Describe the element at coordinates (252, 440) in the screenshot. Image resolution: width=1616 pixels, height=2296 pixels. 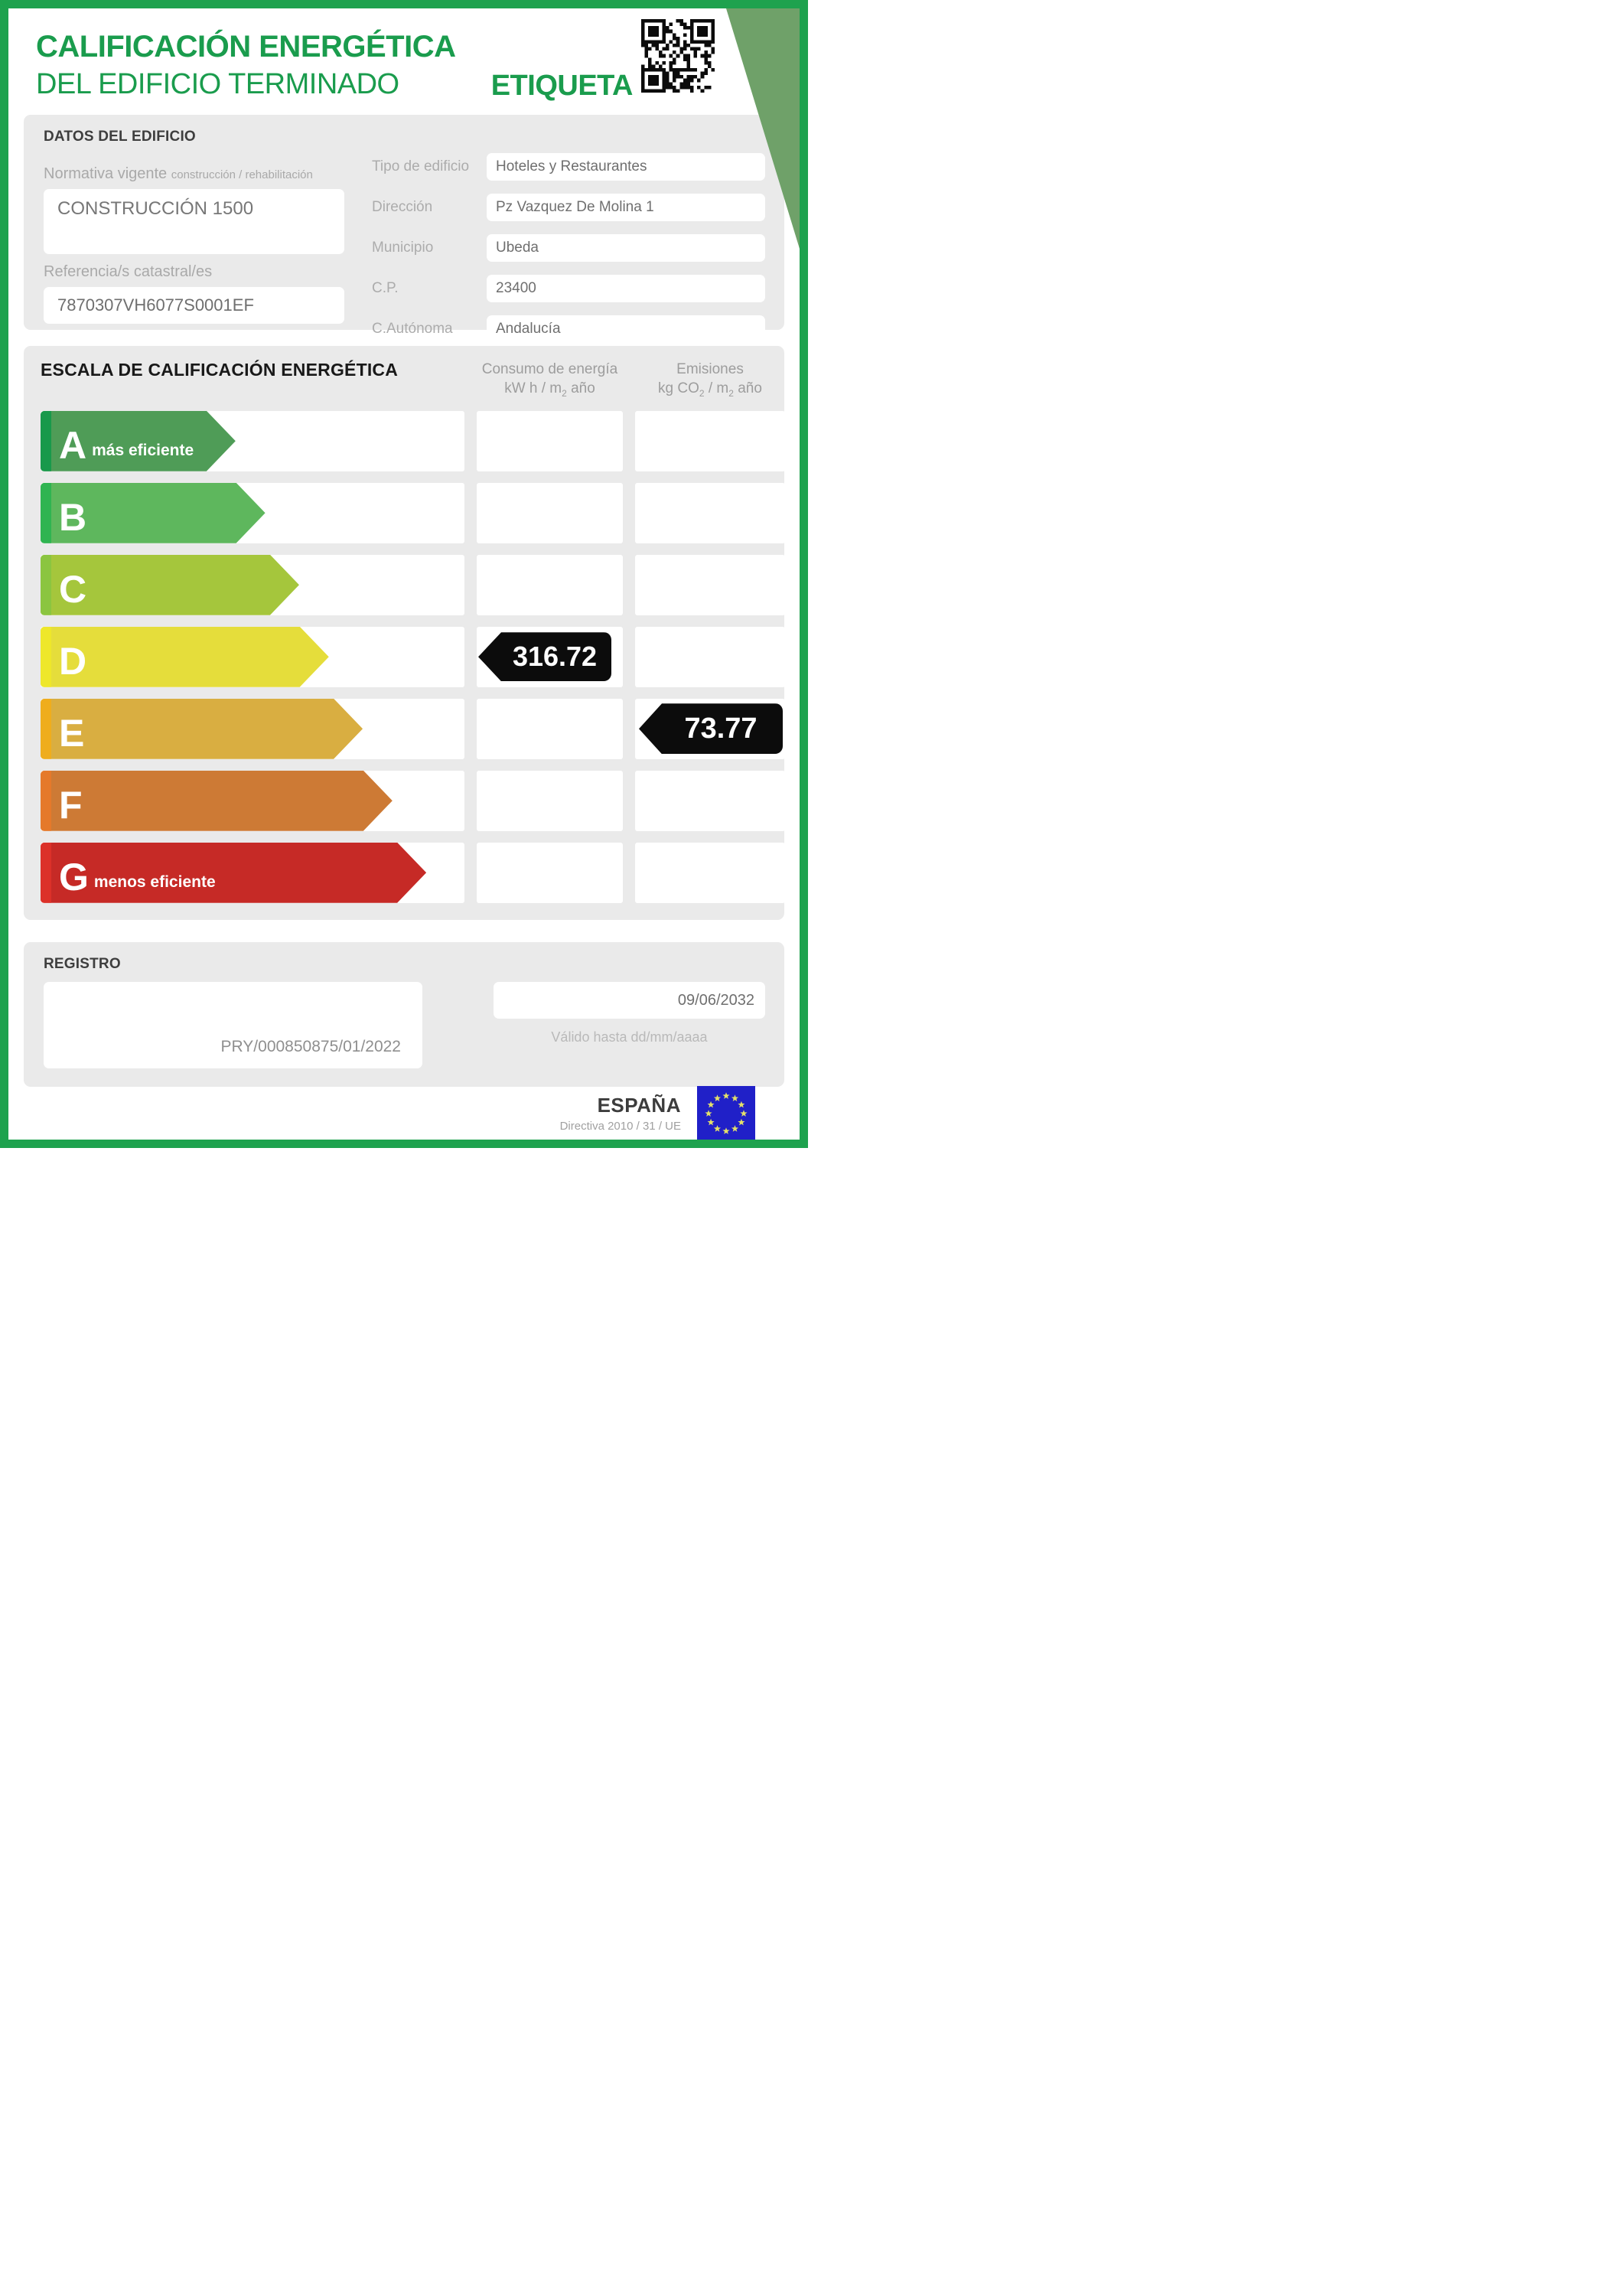
I see `rating-arrow-cell: A más eficiente` at that location.